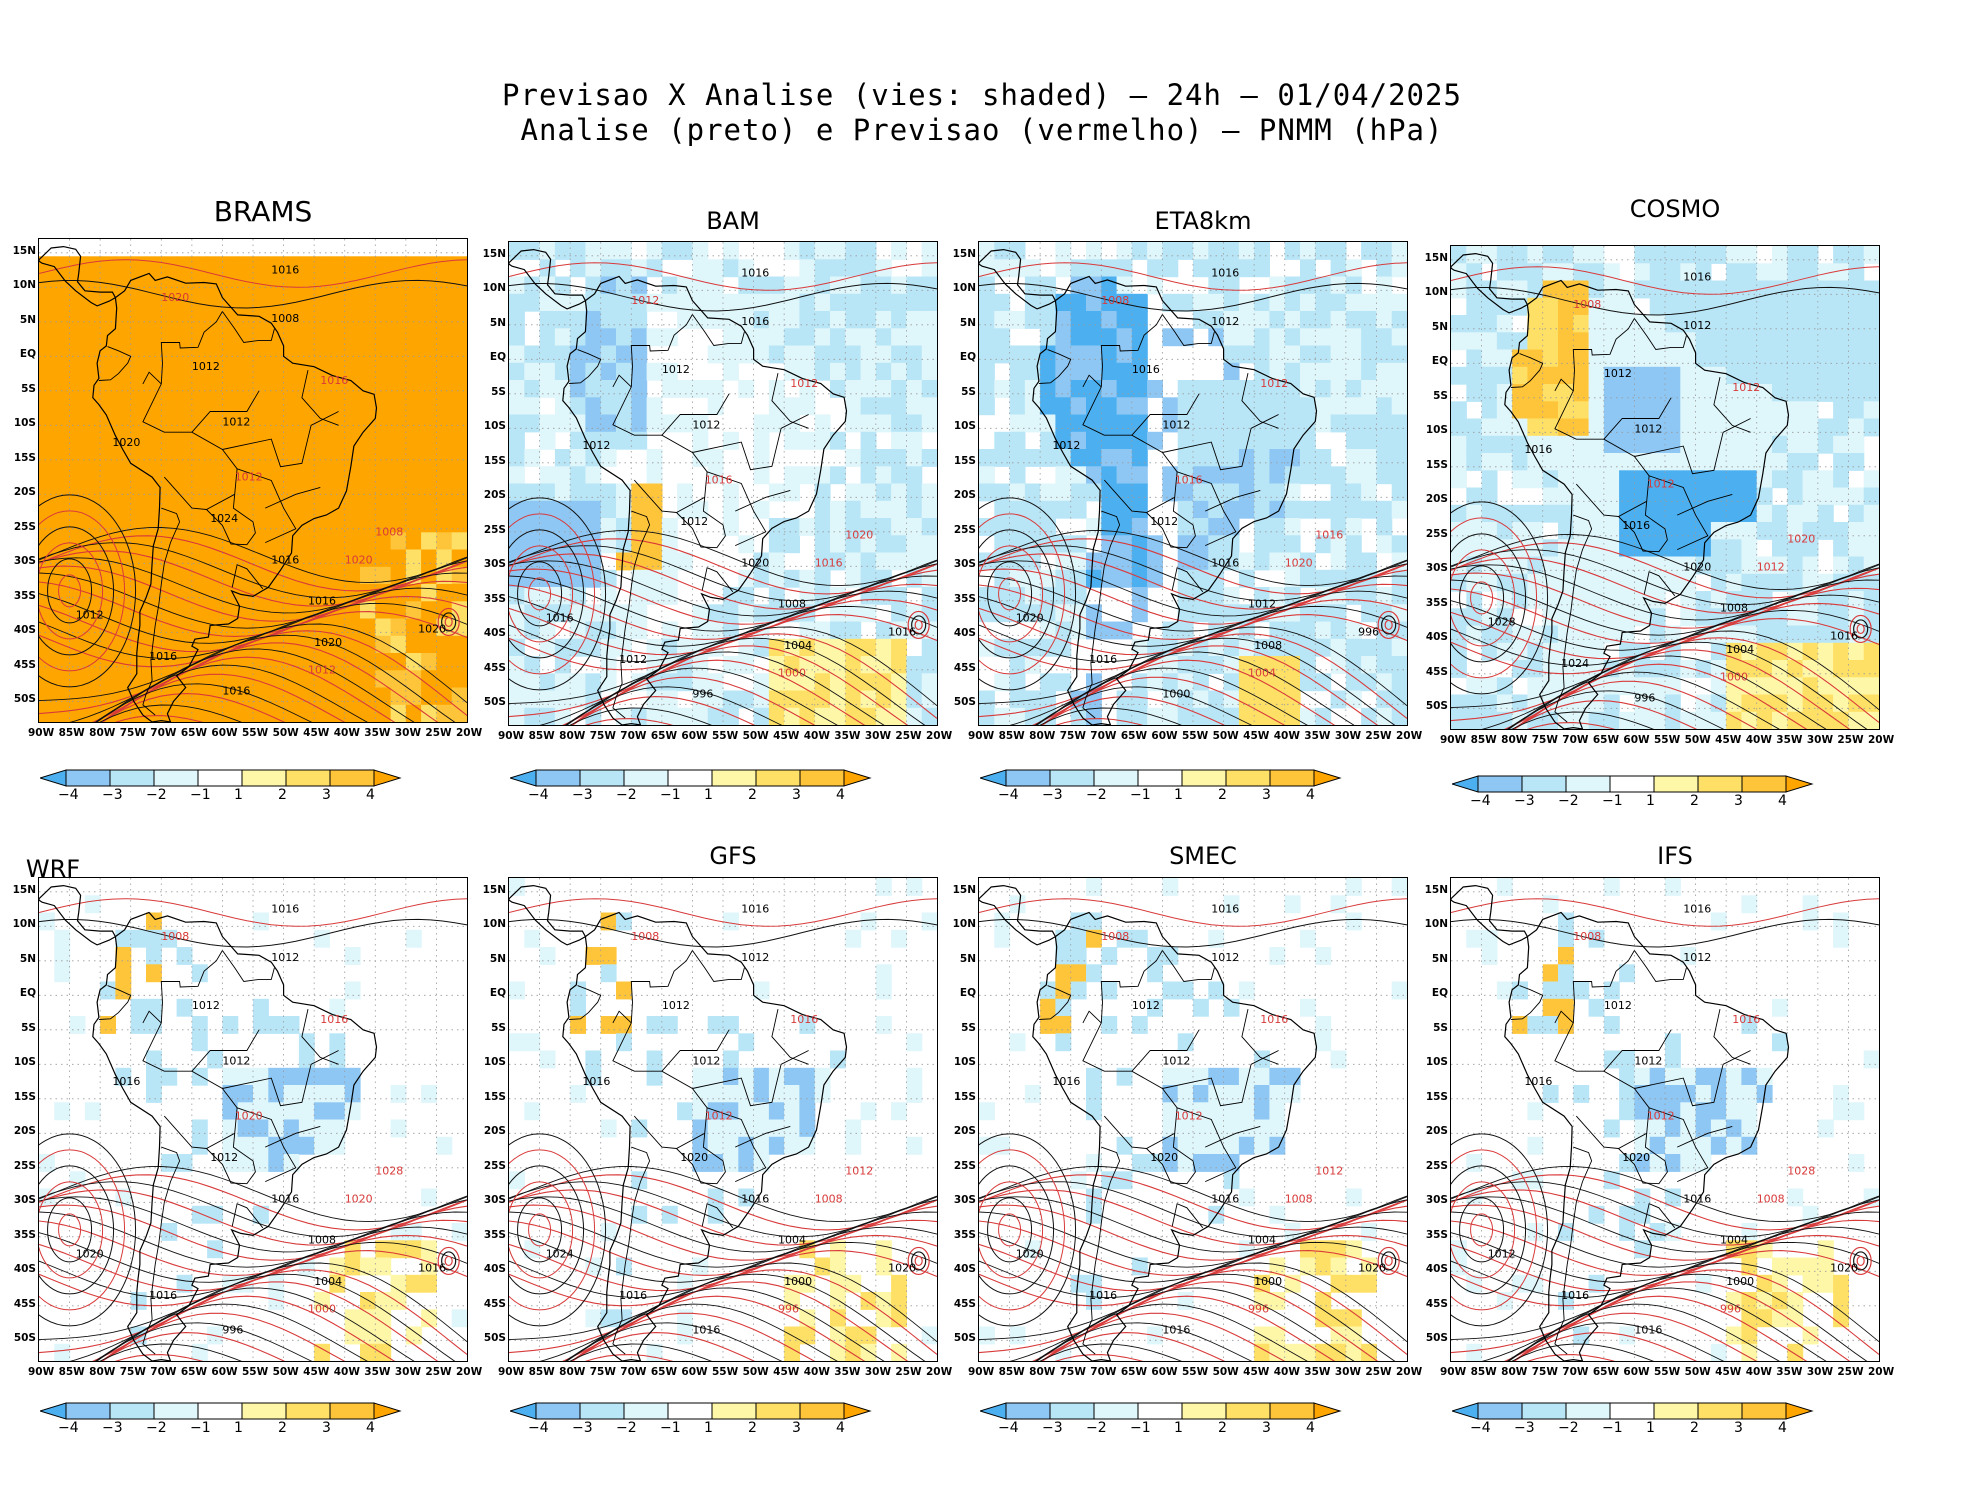  What do you see at coordinates (322, 1309) in the screenshot?
I see `contour-label: 1000` at bounding box center [322, 1309].